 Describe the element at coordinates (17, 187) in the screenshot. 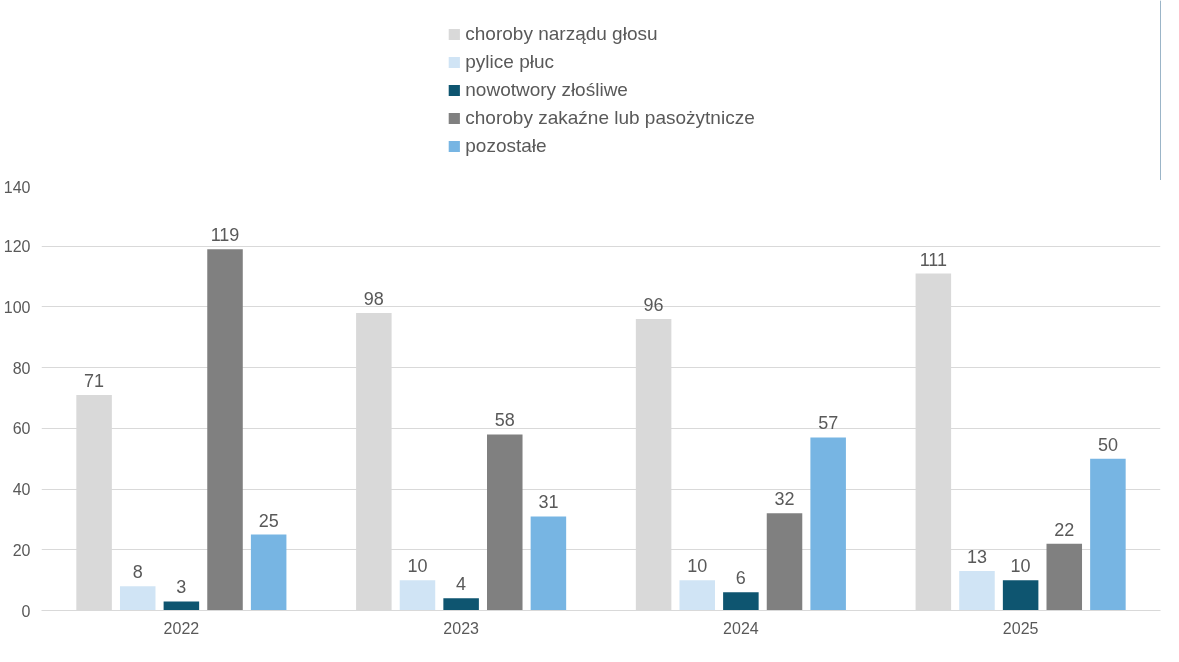

I see `y-tick-label: 140` at that location.